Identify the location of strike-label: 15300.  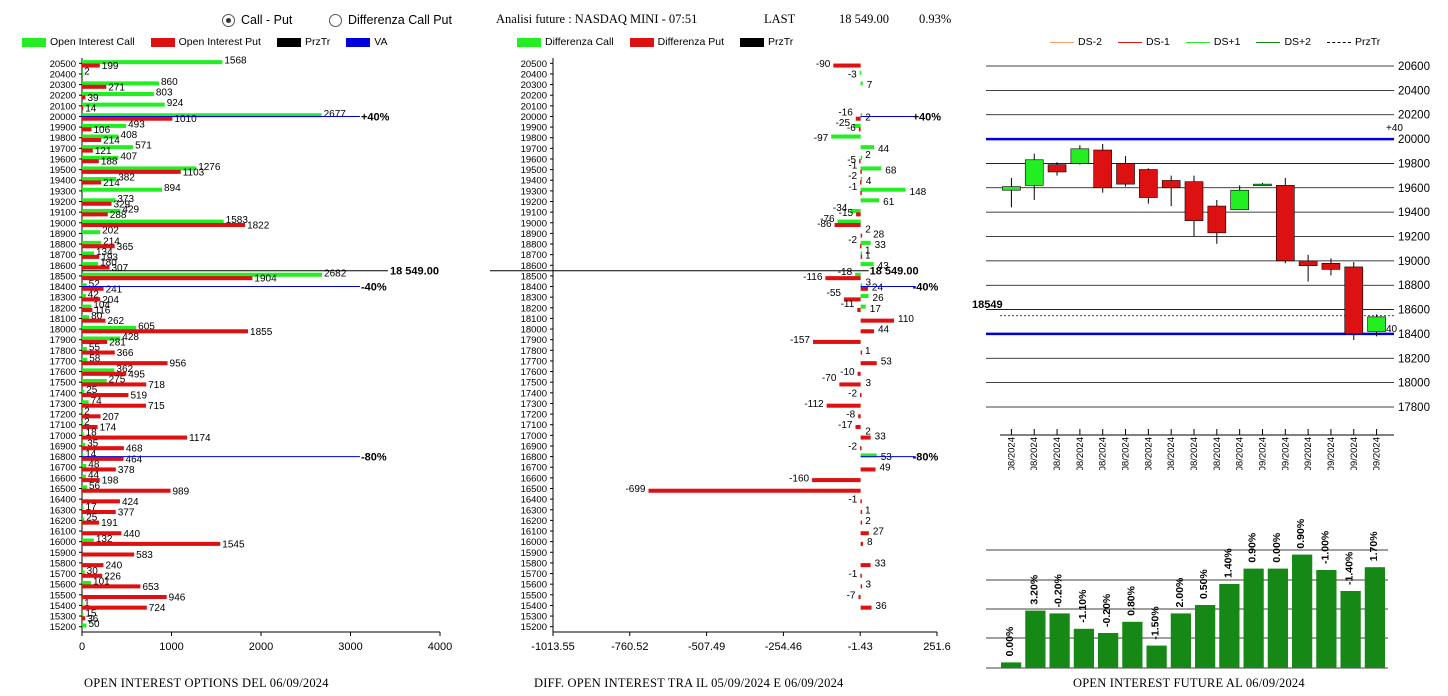
(534, 617).